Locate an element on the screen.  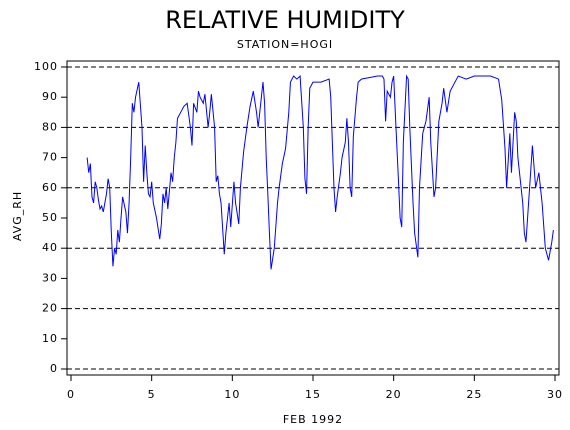
y-tick-label: 0 is located at coordinates (54, 368).